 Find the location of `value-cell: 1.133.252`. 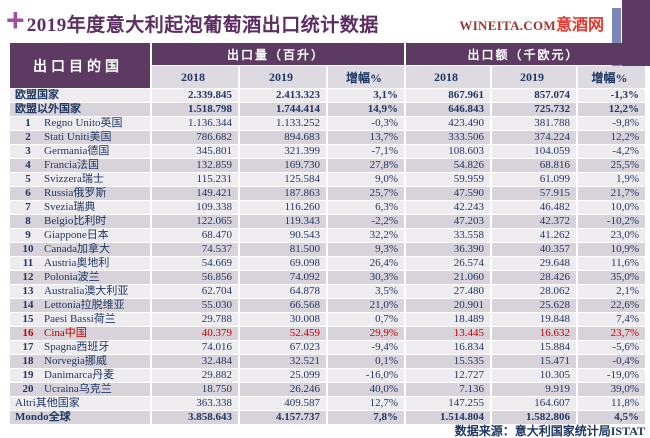

value-cell: 1.133.252 is located at coordinates (283, 123).